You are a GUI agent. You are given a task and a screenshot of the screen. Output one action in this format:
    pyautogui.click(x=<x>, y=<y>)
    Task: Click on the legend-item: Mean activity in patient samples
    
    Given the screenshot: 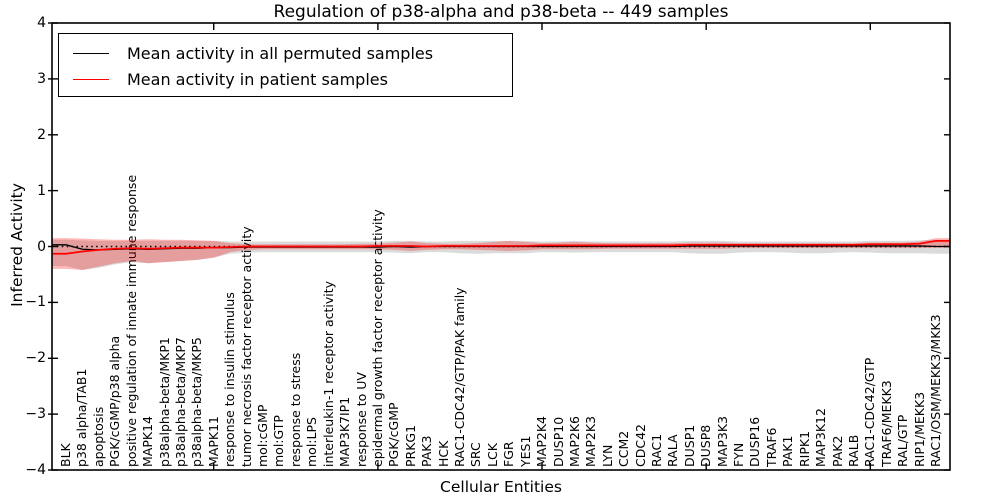 What is the action you would take?
    pyautogui.click(x=292, y=79)
    